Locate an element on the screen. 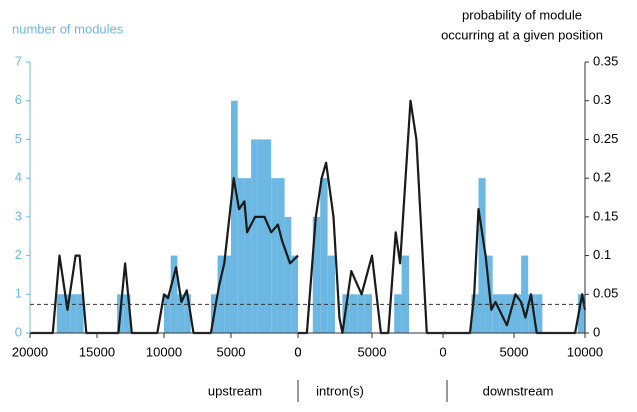 The width and height of the screenshot is (637, 412). y2-tick-label: 0.25 is located at coordinates (605, 138).